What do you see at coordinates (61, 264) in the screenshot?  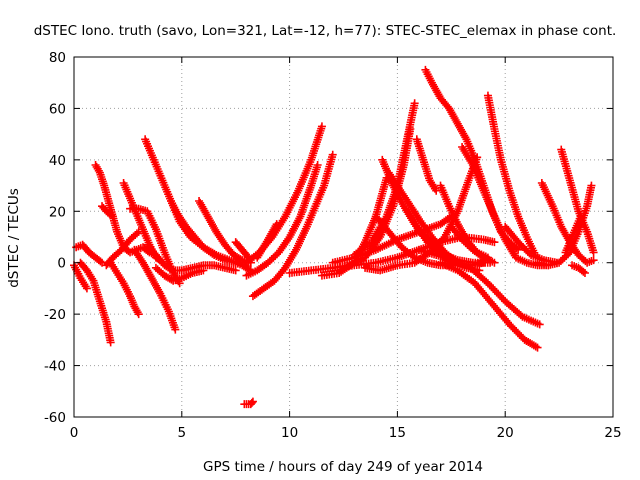 I see `y-tick-label: 0` at bounding box center [61, 264].